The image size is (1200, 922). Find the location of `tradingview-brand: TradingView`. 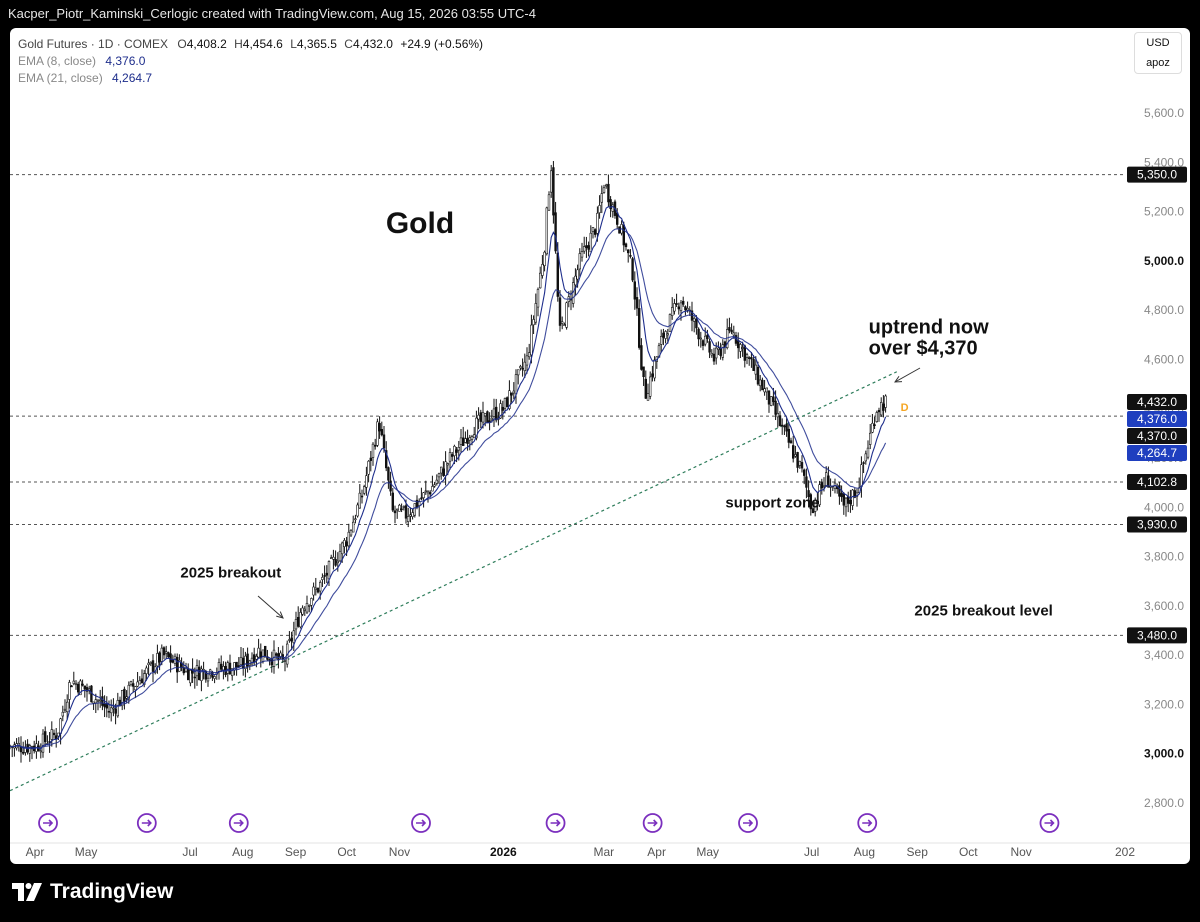

tradingview-brand: TradingView is located at coordinates (92, 892).